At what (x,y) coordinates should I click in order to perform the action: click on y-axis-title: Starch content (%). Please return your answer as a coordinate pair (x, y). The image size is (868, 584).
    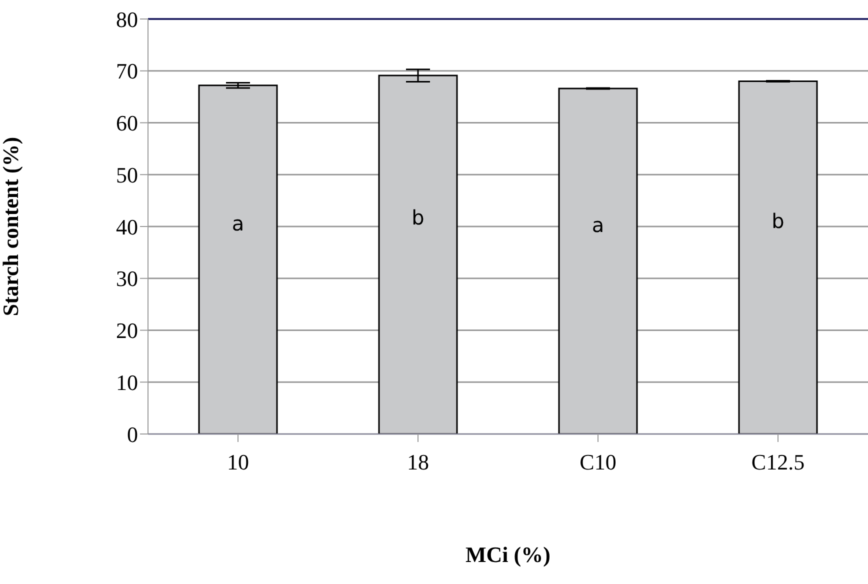
    Looking at the image, I should click on (11, 226).